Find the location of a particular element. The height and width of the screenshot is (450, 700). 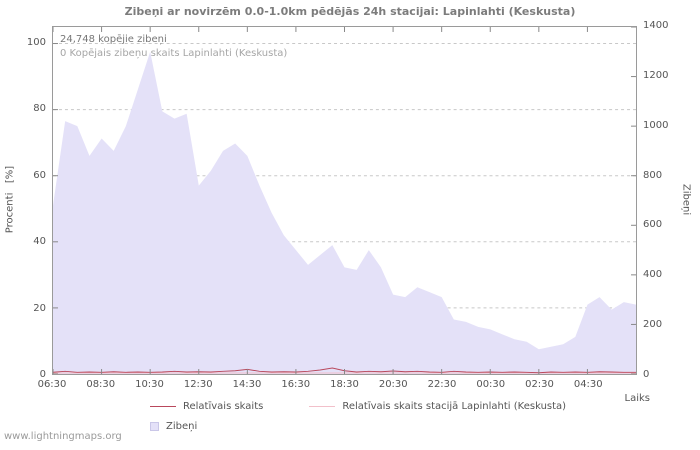

x-axis-tick-label: 00:30 is located at coordinates (491, 384).